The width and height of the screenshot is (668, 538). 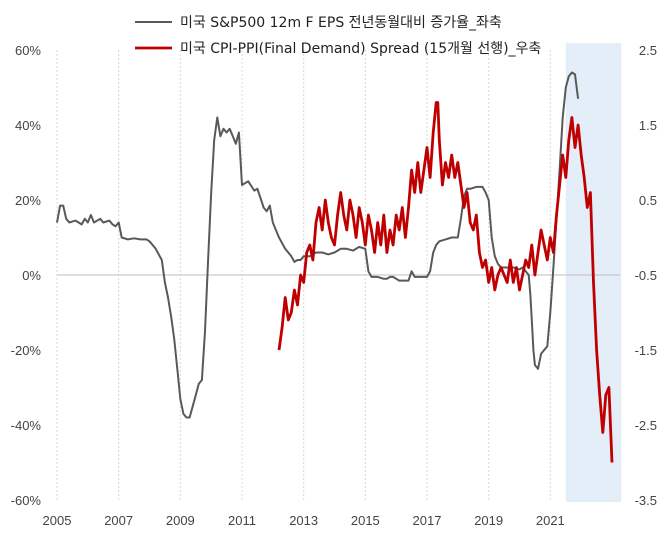 I want to click on y-right-tick-label: 0.5, so click(x=648, y=200).